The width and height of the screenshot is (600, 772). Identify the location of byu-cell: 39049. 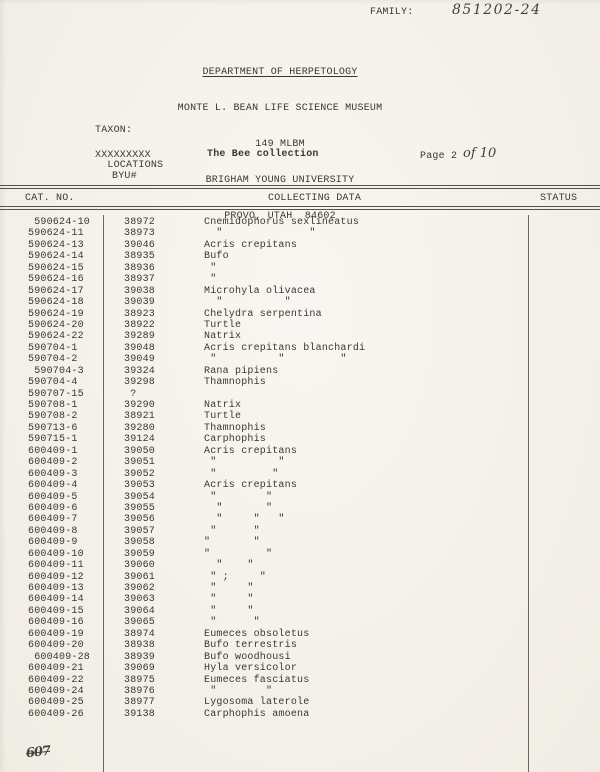
(140, 360).